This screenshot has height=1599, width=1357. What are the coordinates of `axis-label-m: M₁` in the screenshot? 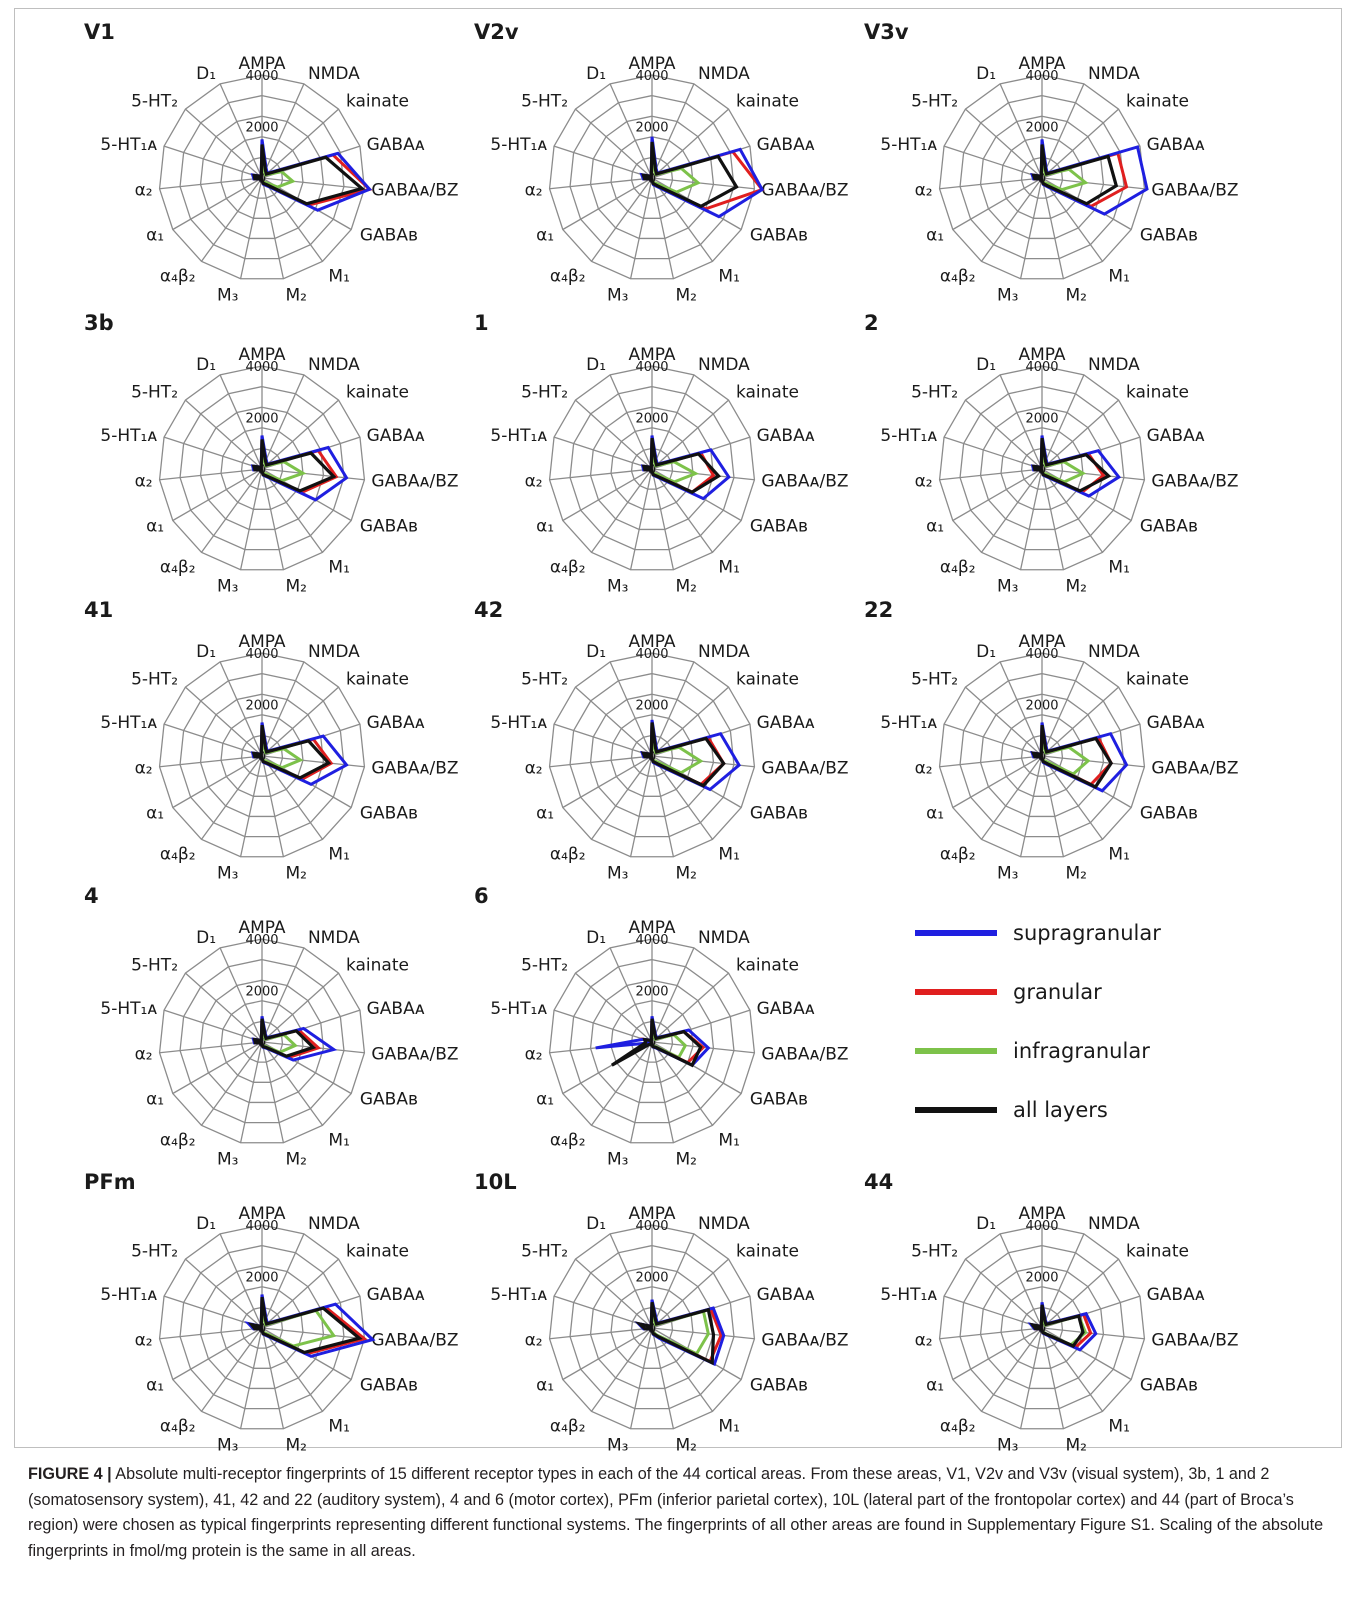 It's located at (728, 1140).